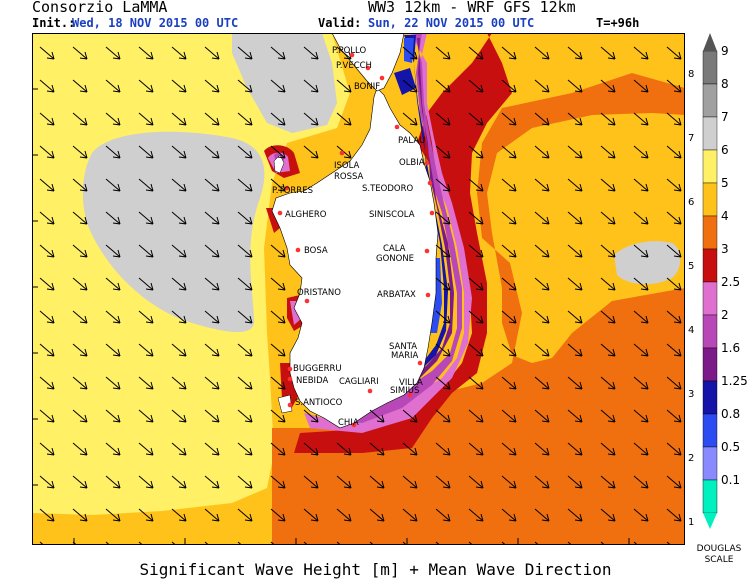 This screenshot has width=751, height=580. I want to click on place-label: S.ANTIOCO, so click(319, 403).